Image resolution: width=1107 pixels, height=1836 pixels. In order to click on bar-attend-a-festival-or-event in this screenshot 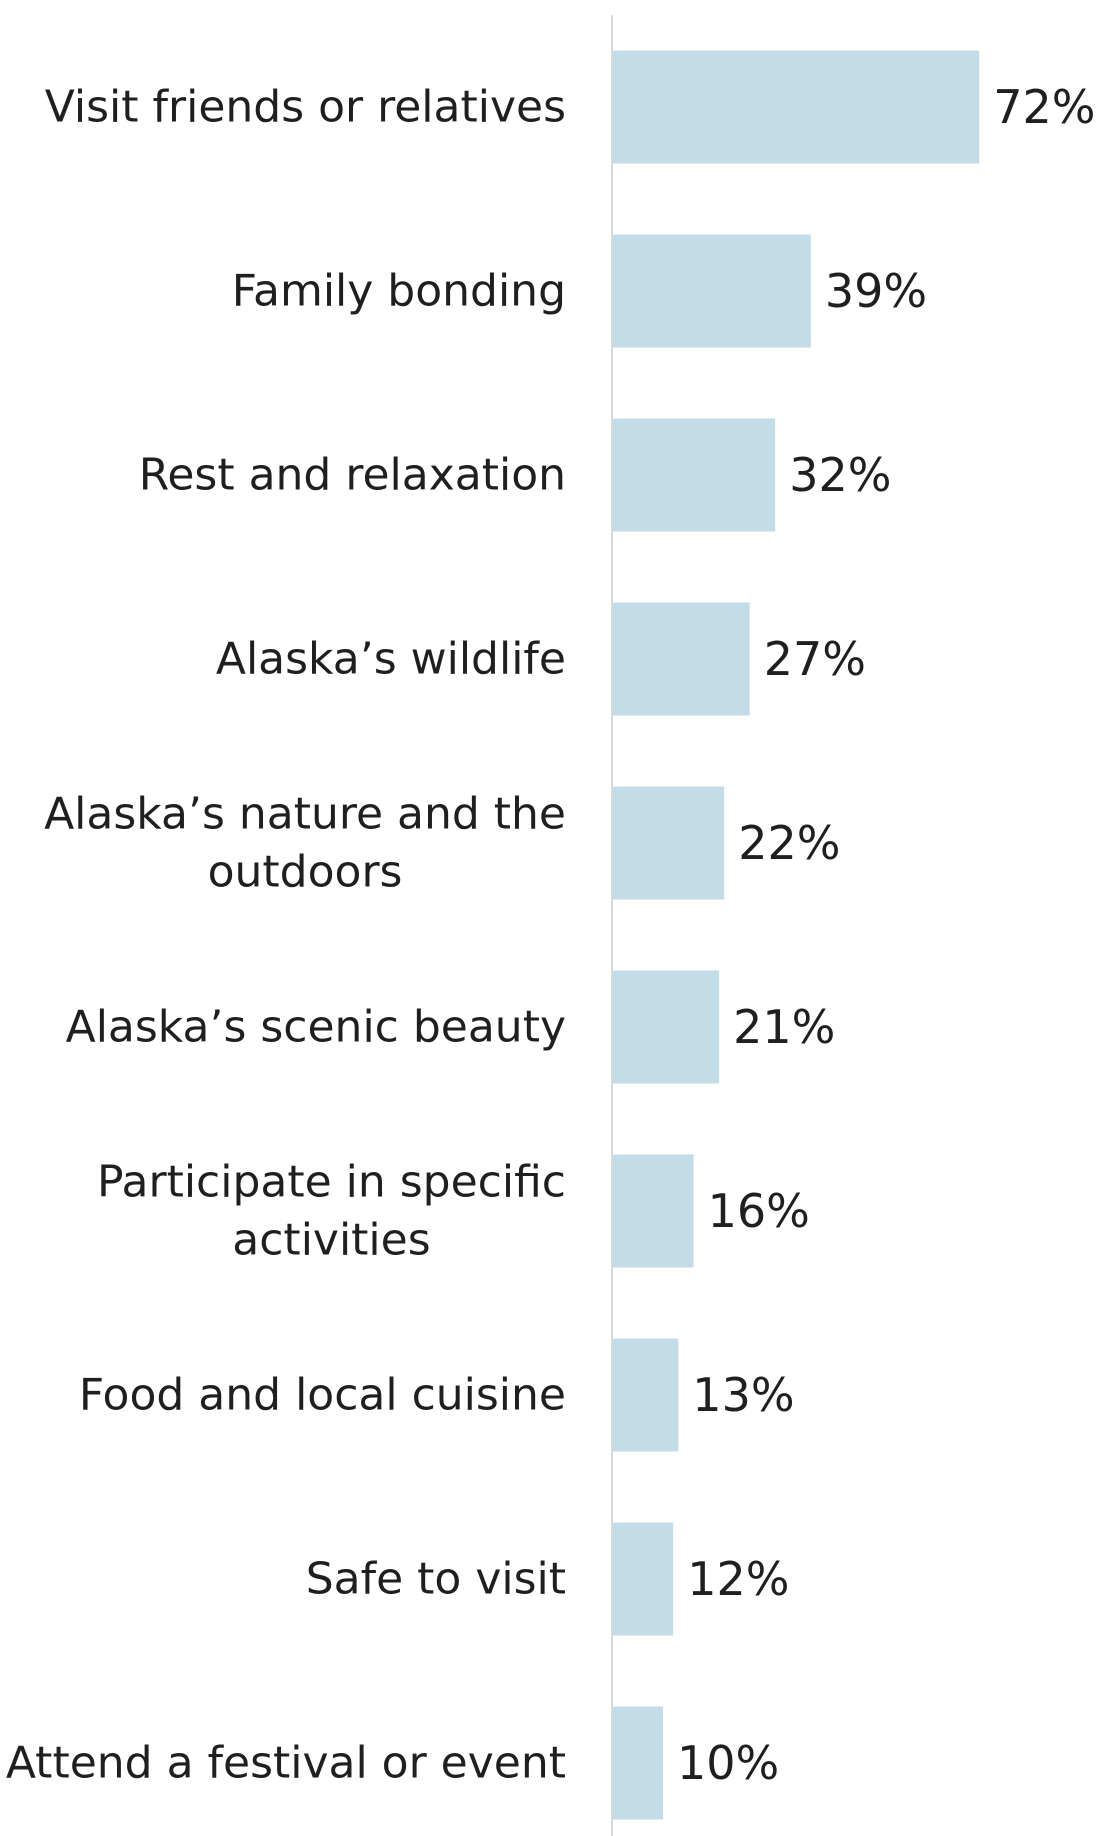, I will do `click(637, 1763)`.